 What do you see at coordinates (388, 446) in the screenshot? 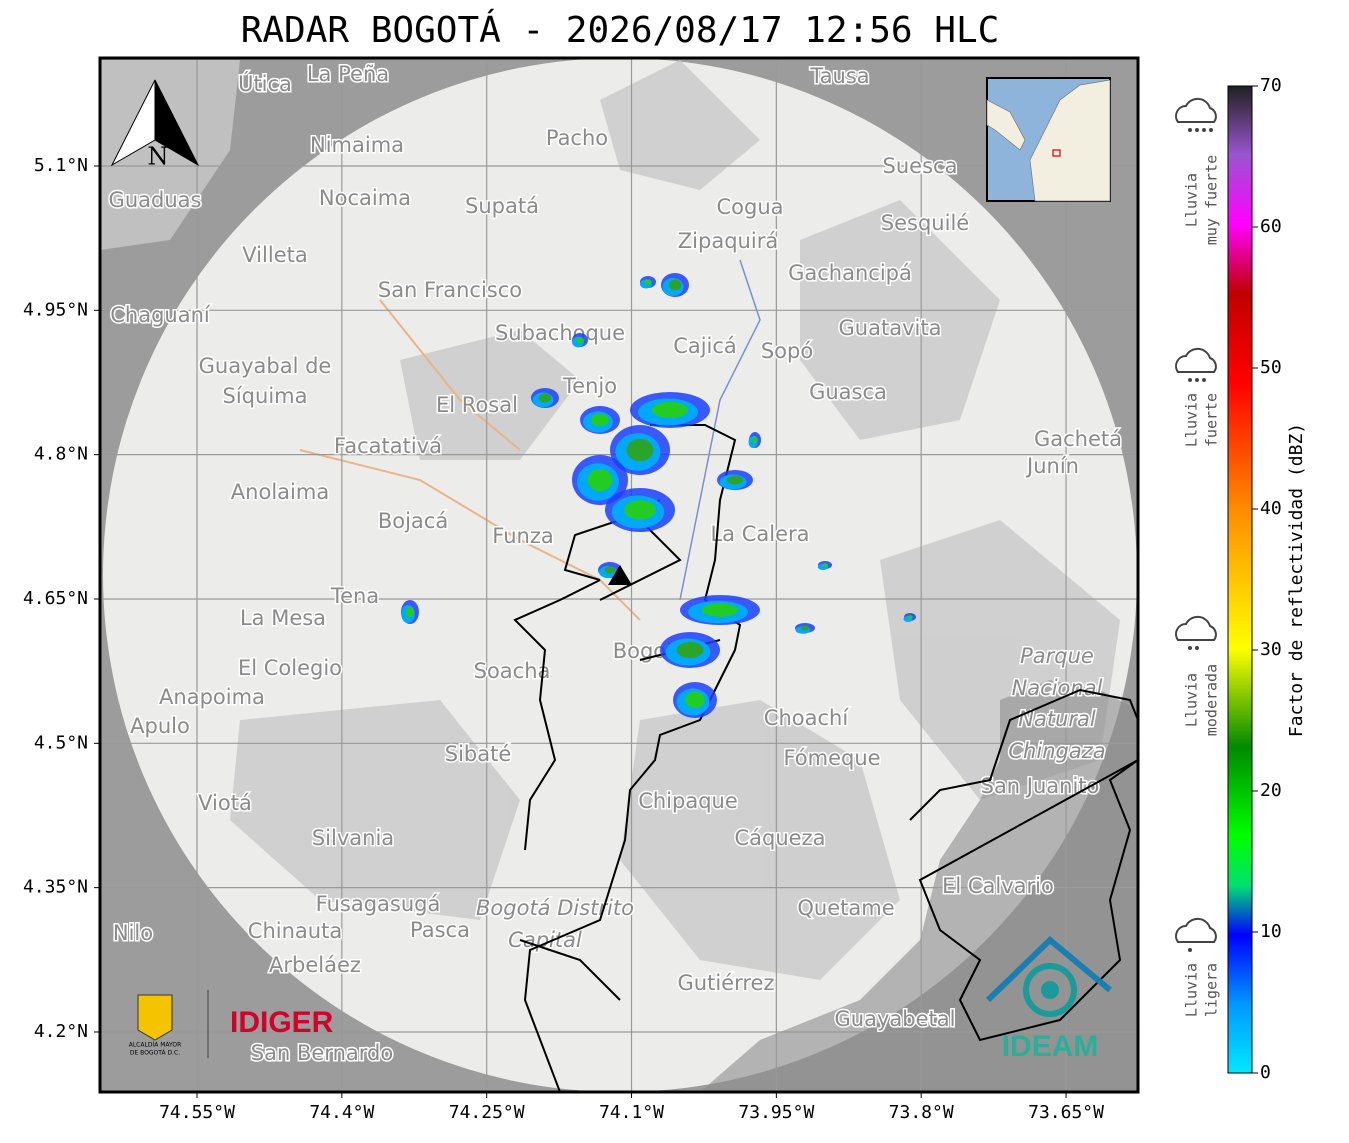
I see `place-name: Facatativá` at bounding box center [388, 446].